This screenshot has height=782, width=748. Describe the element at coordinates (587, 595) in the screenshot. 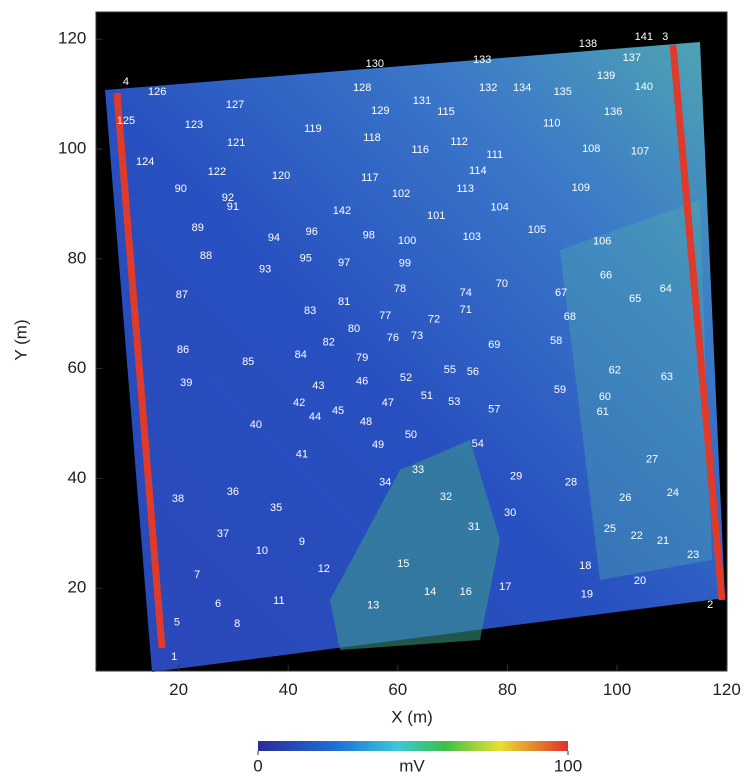

I see `anomaly-label: 19` at that location.